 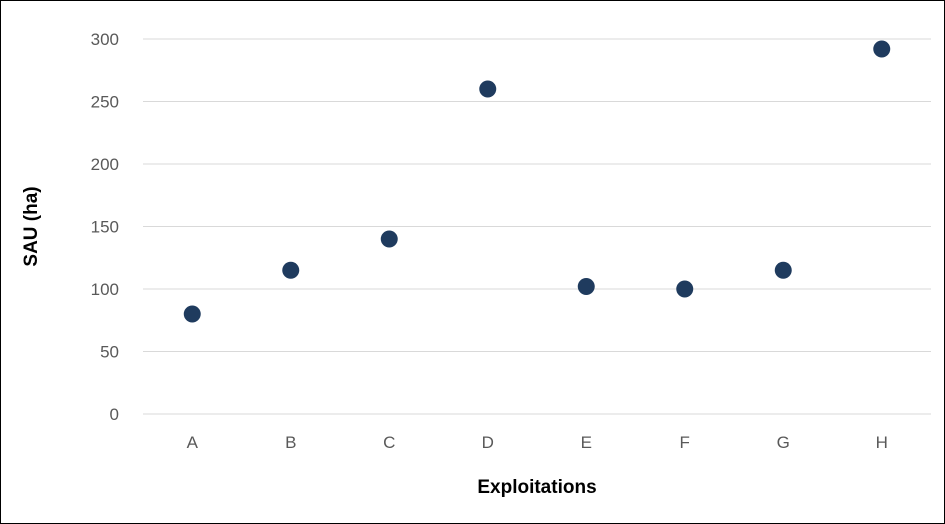 I want to click on y-tick-label-150: 150, so click(x=105, y=227).